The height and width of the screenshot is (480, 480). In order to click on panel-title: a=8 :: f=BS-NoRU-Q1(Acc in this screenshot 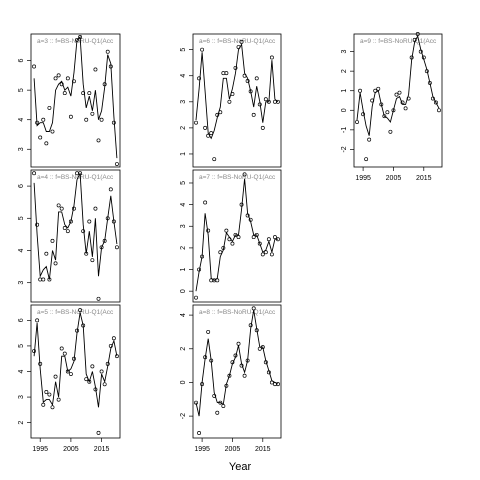, I will do `click(237, 312)`.